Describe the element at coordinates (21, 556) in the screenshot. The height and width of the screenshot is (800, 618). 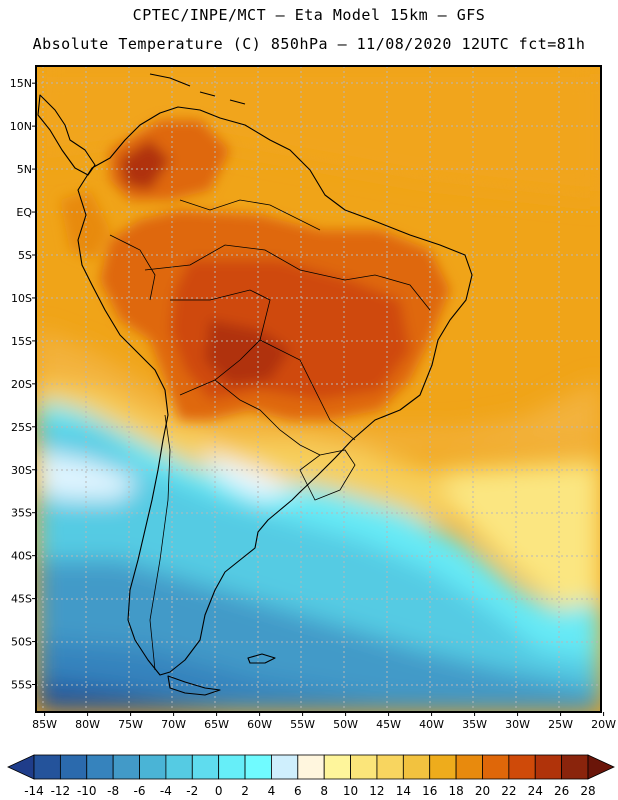
I see `lat-label: 40S` at that location.